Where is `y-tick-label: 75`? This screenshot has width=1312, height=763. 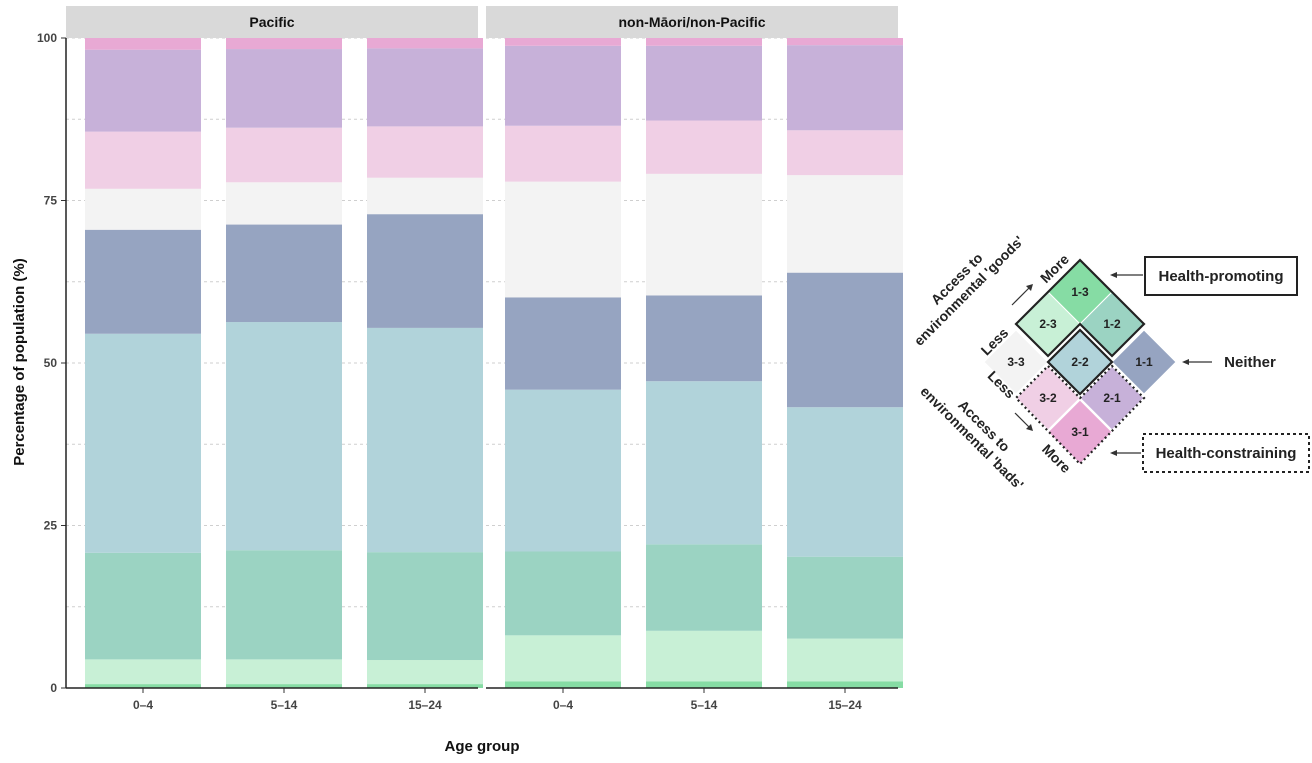
y-tick-label: 75 is located at coordinates (51, 201).